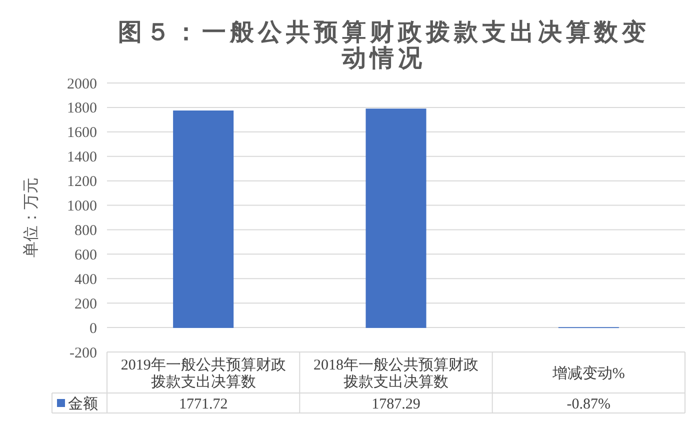 The image size is (700, 428). Describe the element at coordinates (82, 84) in the screenshot. I see `y-tick-label: 2000` at that location.